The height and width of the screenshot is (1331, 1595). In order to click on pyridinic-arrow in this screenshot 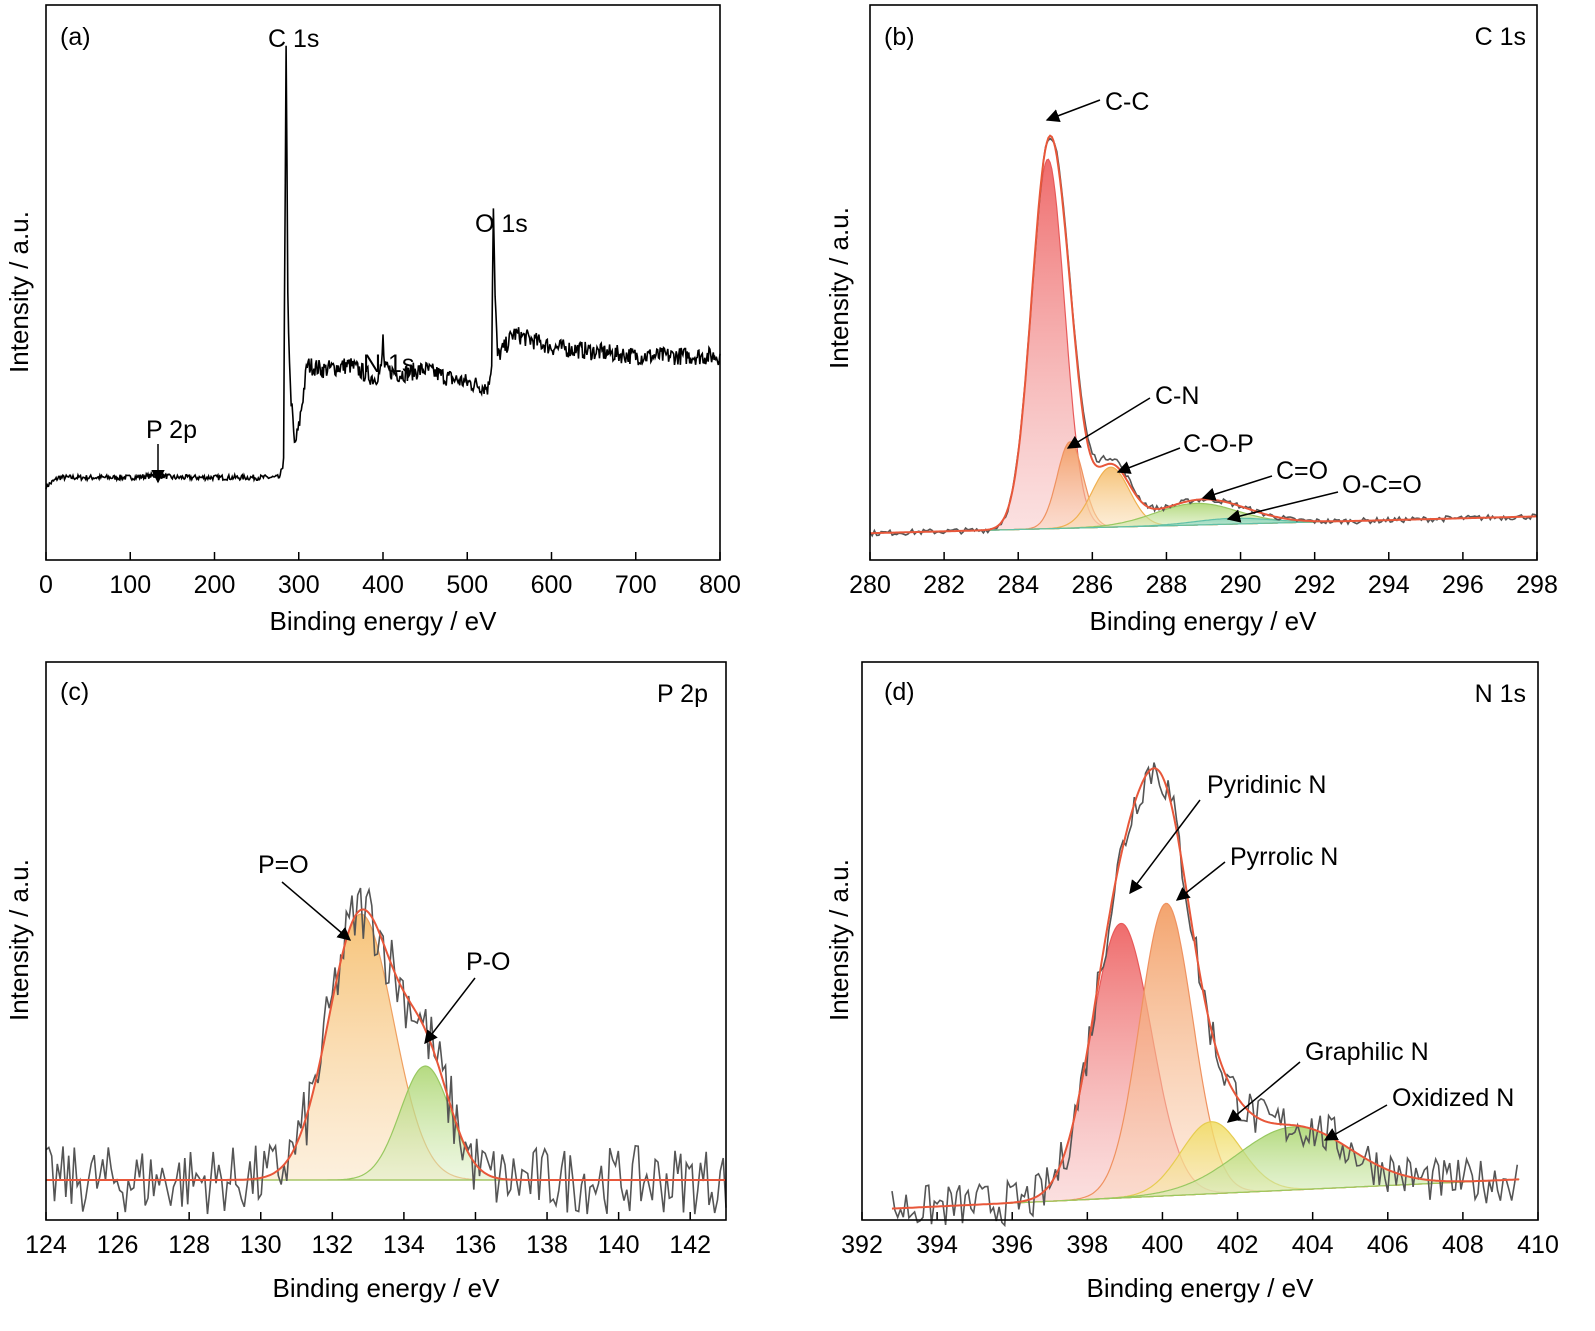, I will do `click(1165, 847)`.